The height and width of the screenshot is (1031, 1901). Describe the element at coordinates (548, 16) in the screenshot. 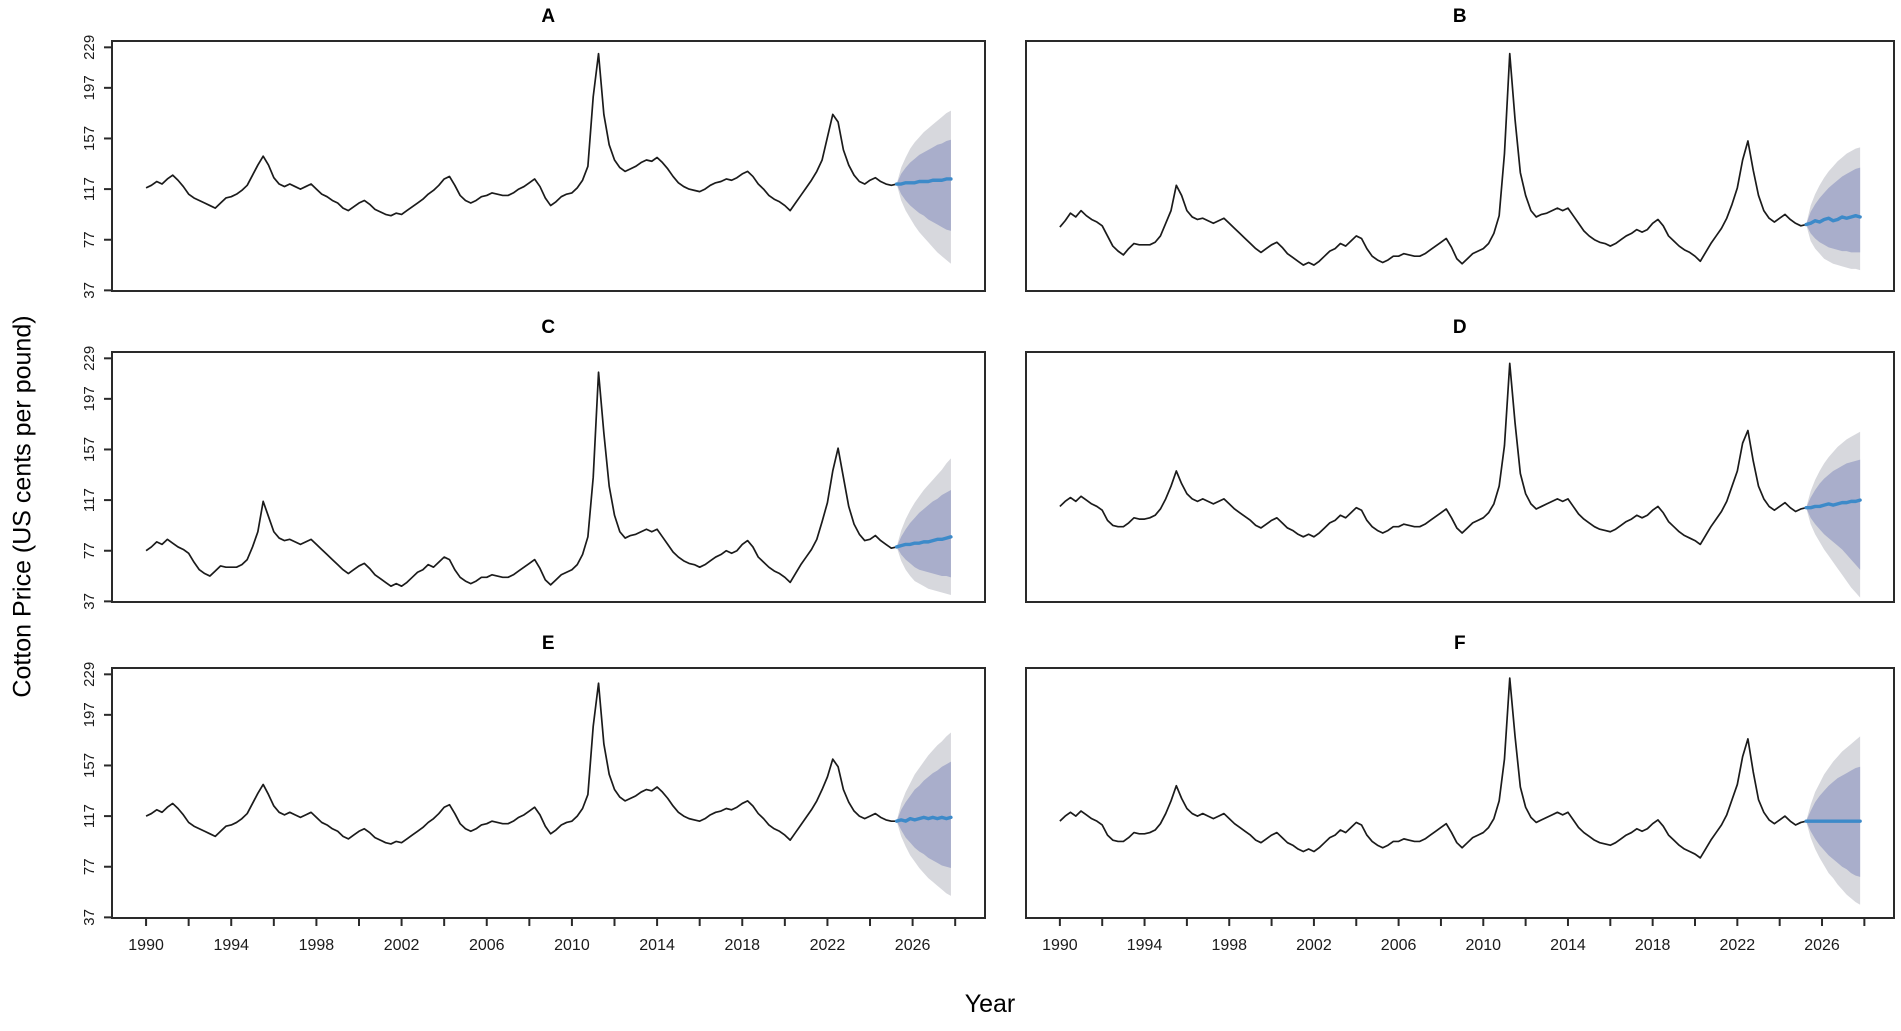

I see `panel-title-a: A` at that location.